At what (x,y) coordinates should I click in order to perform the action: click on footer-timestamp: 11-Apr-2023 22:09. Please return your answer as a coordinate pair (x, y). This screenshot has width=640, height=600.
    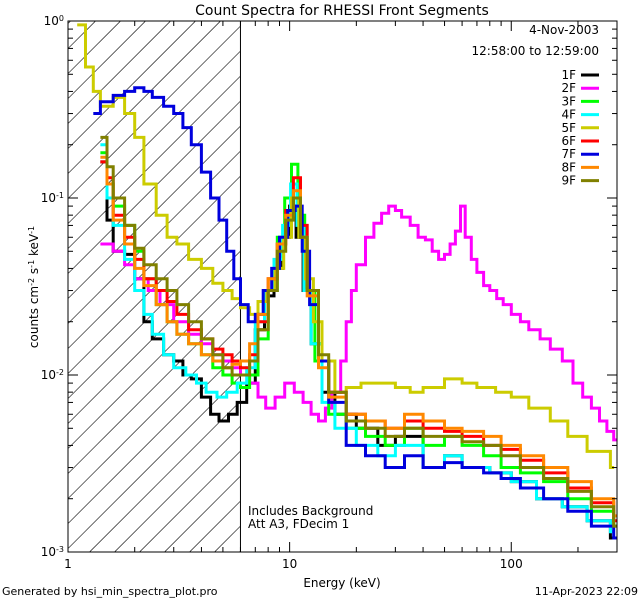
    Looking at the image, I should click on (586, 591).